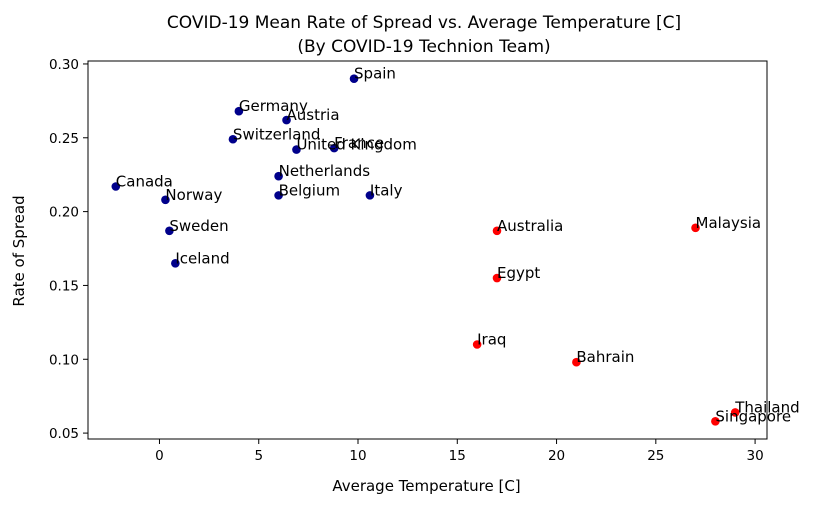 This screenshot has height=507, width=822. Describe the element at coordinates (19, 250) in the screenshot. I see `y-axis-label: Rate of Spread` at that location.